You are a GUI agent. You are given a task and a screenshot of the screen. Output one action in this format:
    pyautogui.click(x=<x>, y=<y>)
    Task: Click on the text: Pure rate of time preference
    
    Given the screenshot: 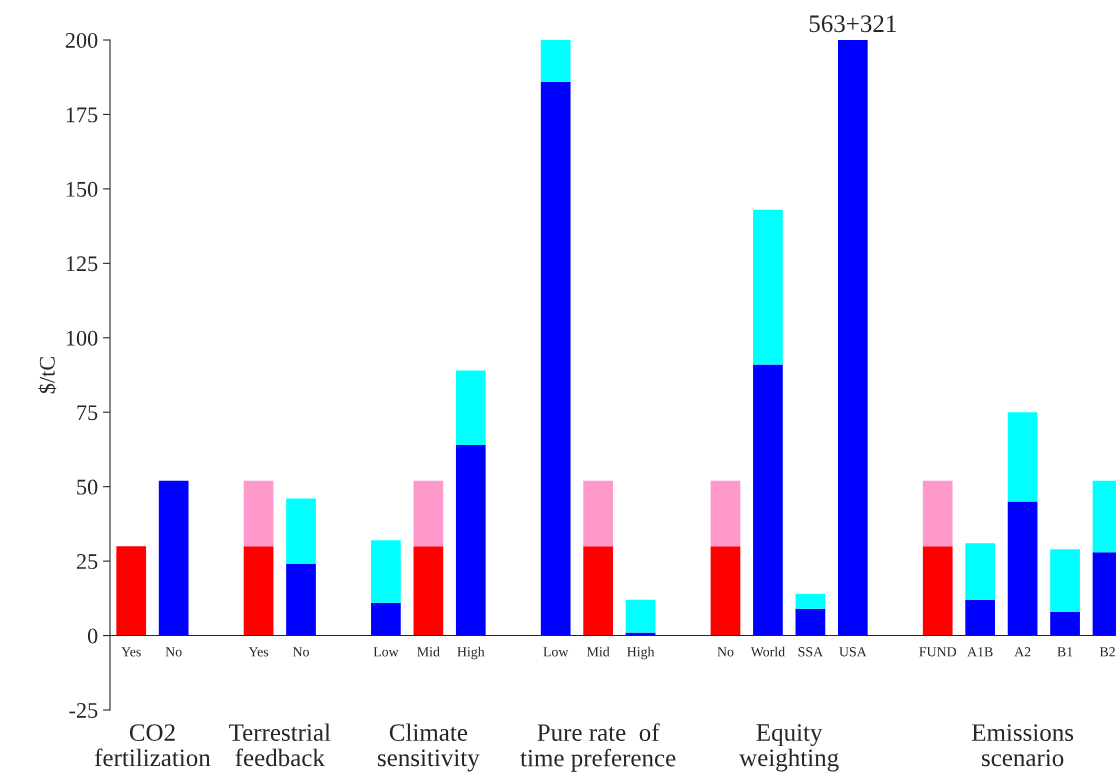 What is the action you would take?
    pyautogui.click(x=598, y=747)
    